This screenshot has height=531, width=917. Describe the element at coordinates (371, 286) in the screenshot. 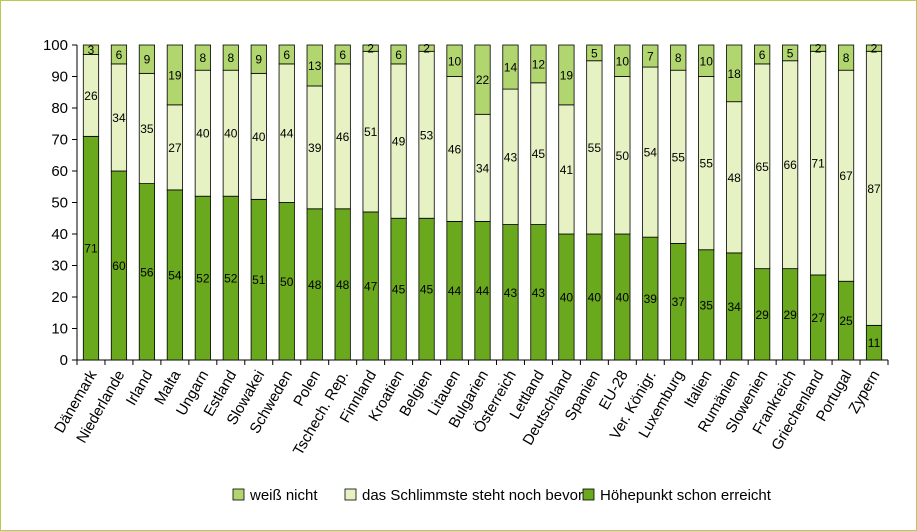

I see `data-label: 47` at that location.